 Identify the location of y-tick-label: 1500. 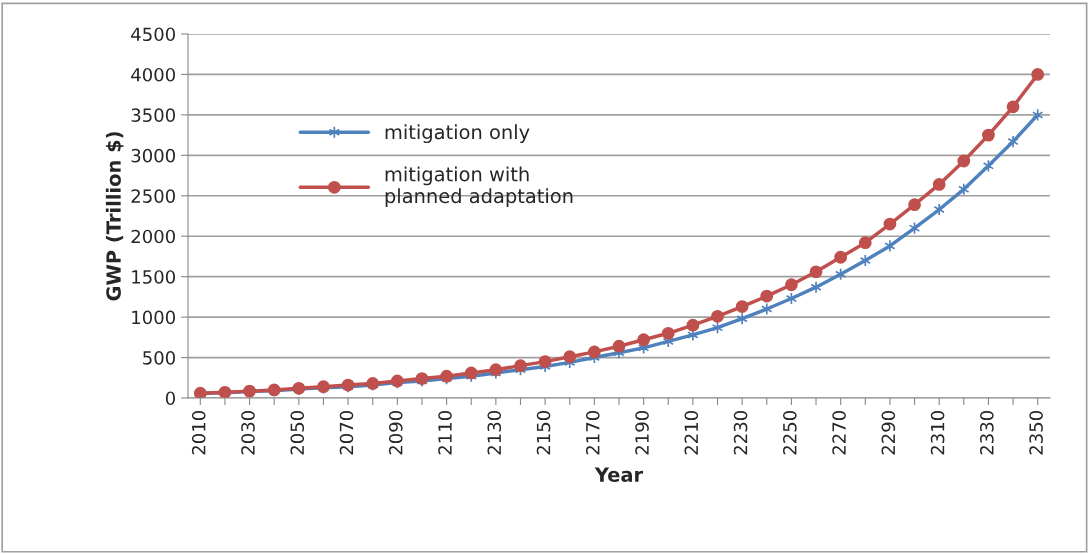
(153, 277).